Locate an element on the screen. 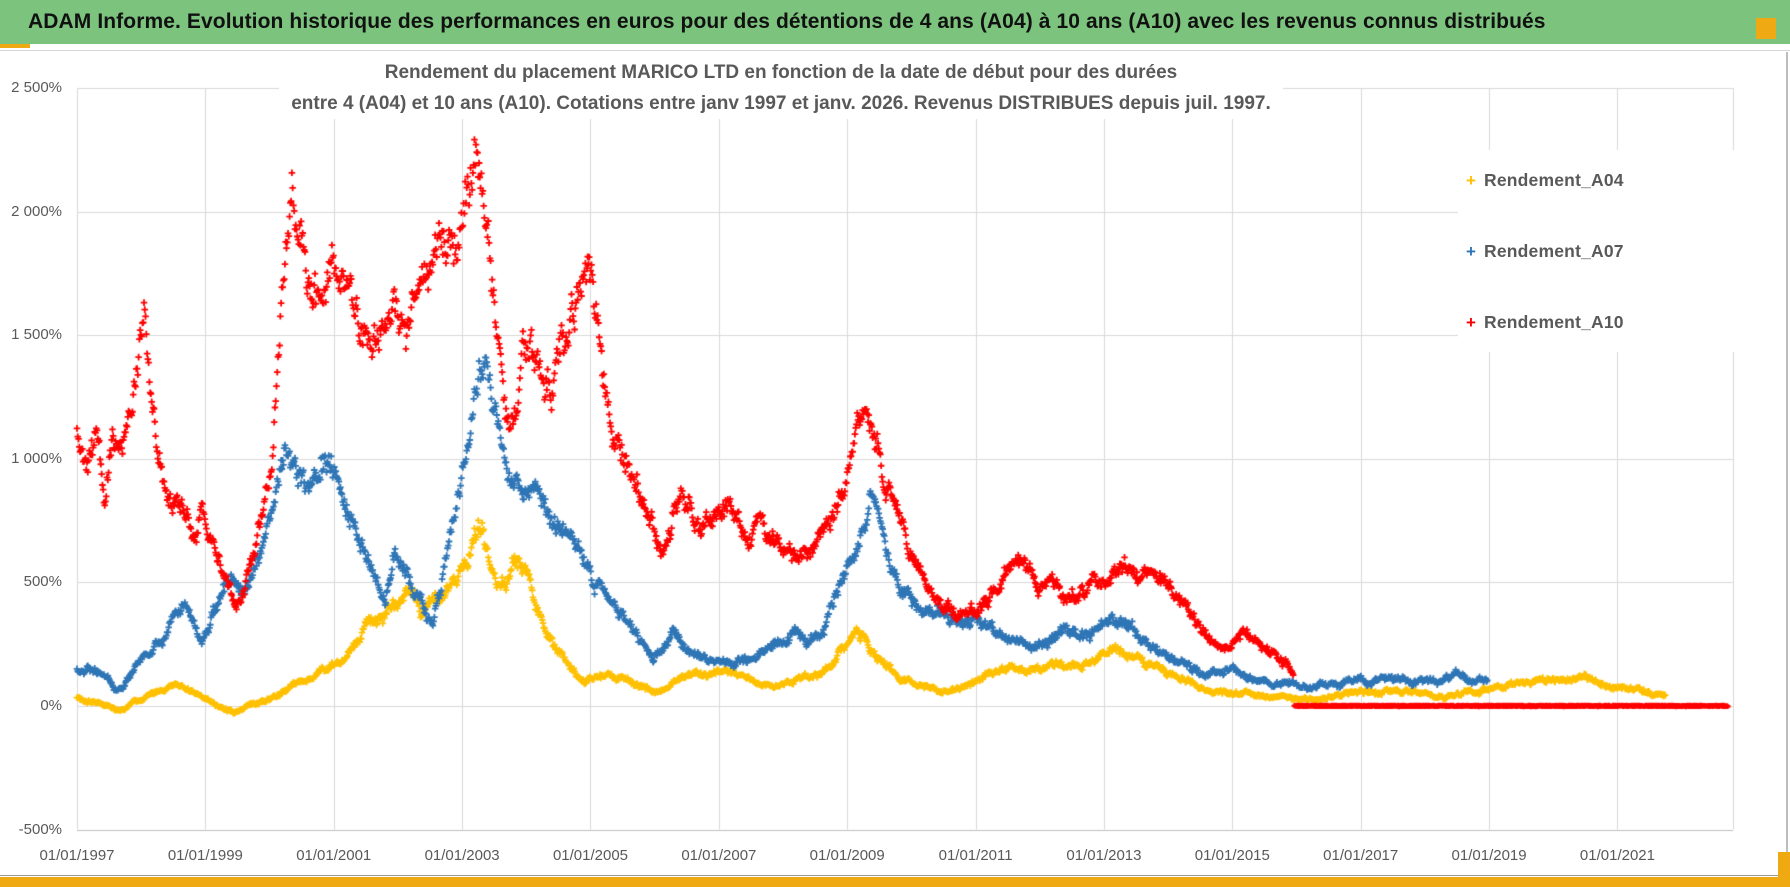  x-tick-label: 01/01/1997 is located at coordinates (77, 855).